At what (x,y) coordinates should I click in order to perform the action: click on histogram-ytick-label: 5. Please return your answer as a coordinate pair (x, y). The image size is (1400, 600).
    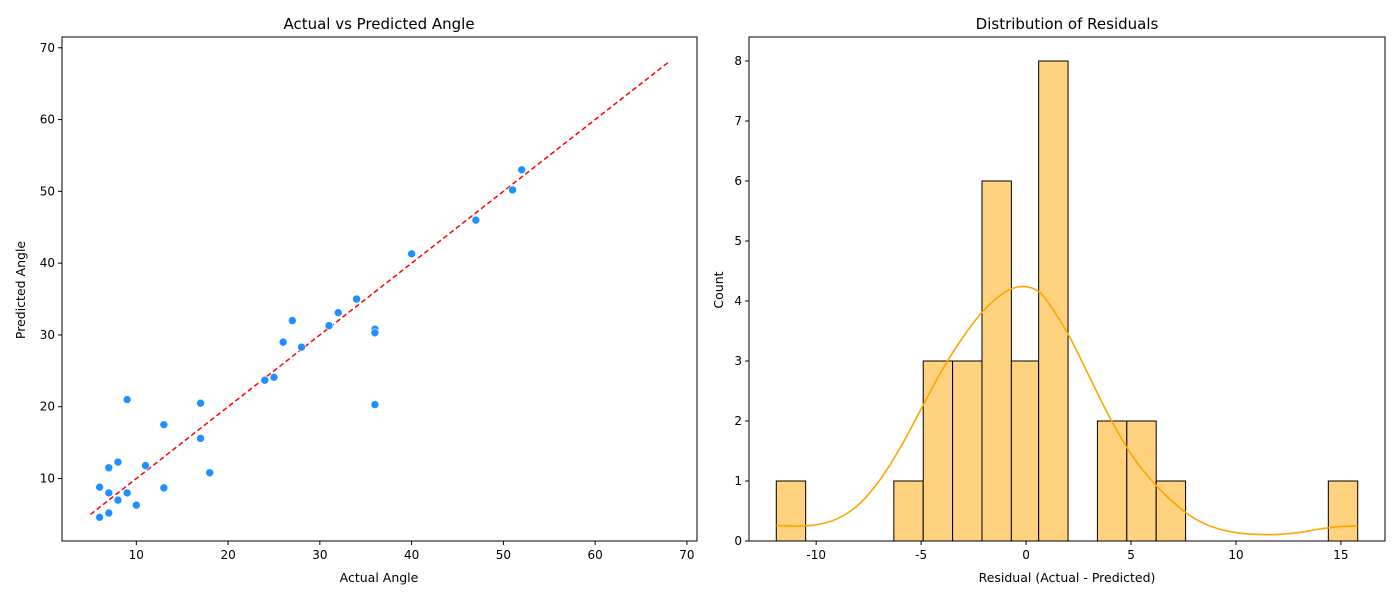
    Looking at the image, I should click on (738, 241).